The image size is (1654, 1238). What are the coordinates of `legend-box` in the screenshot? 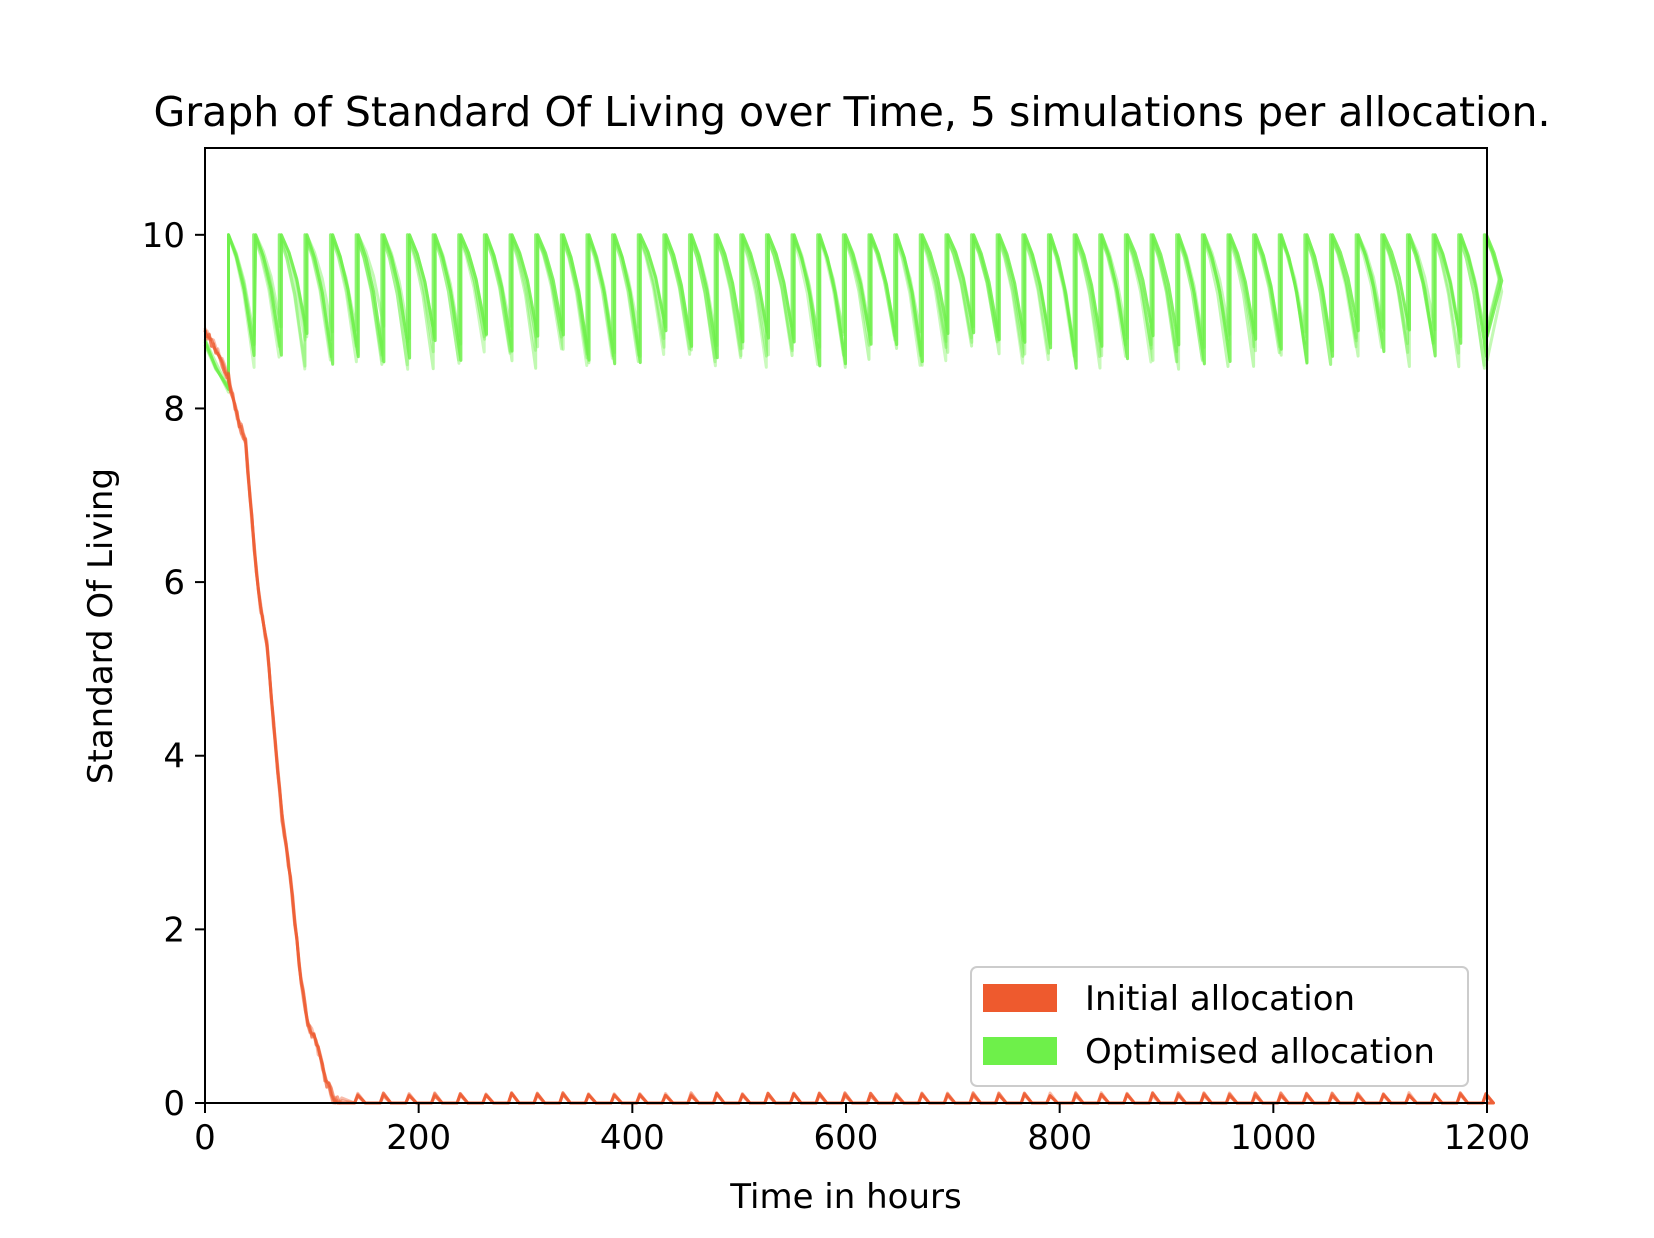 It's located at (1219, 1026).